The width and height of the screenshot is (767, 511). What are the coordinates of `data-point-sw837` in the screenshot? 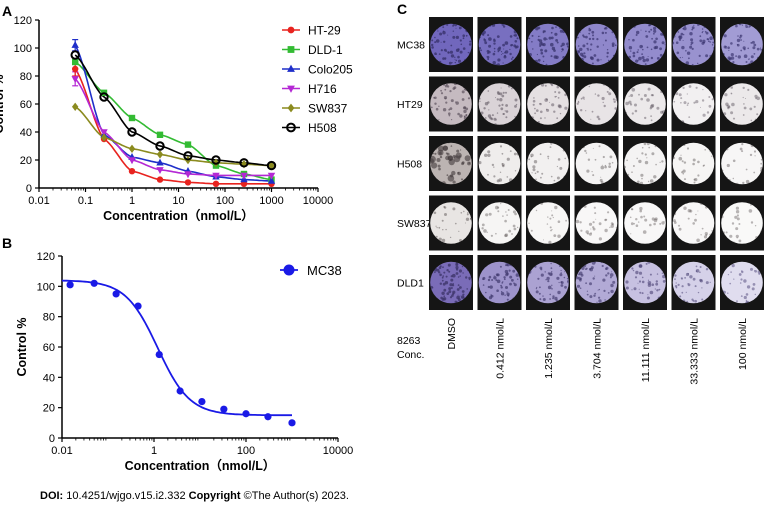 It's located at (132, 148).